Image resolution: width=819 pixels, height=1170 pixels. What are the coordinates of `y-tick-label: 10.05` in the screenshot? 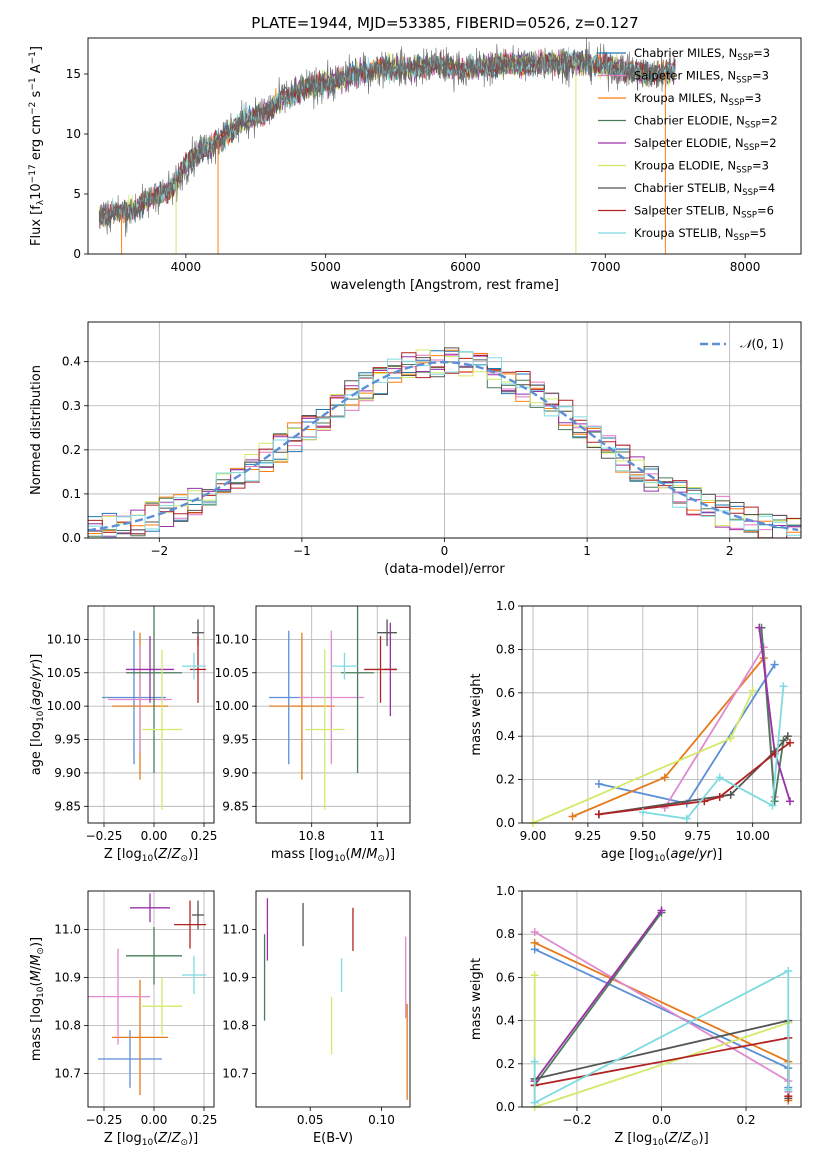 It's located at (232, 673).